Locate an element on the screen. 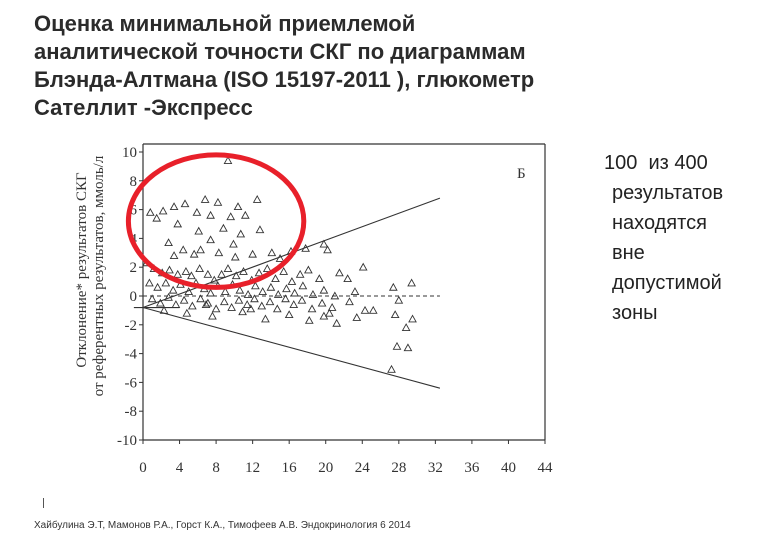  side-note-line: результатов is located at coordinates (668, 193).